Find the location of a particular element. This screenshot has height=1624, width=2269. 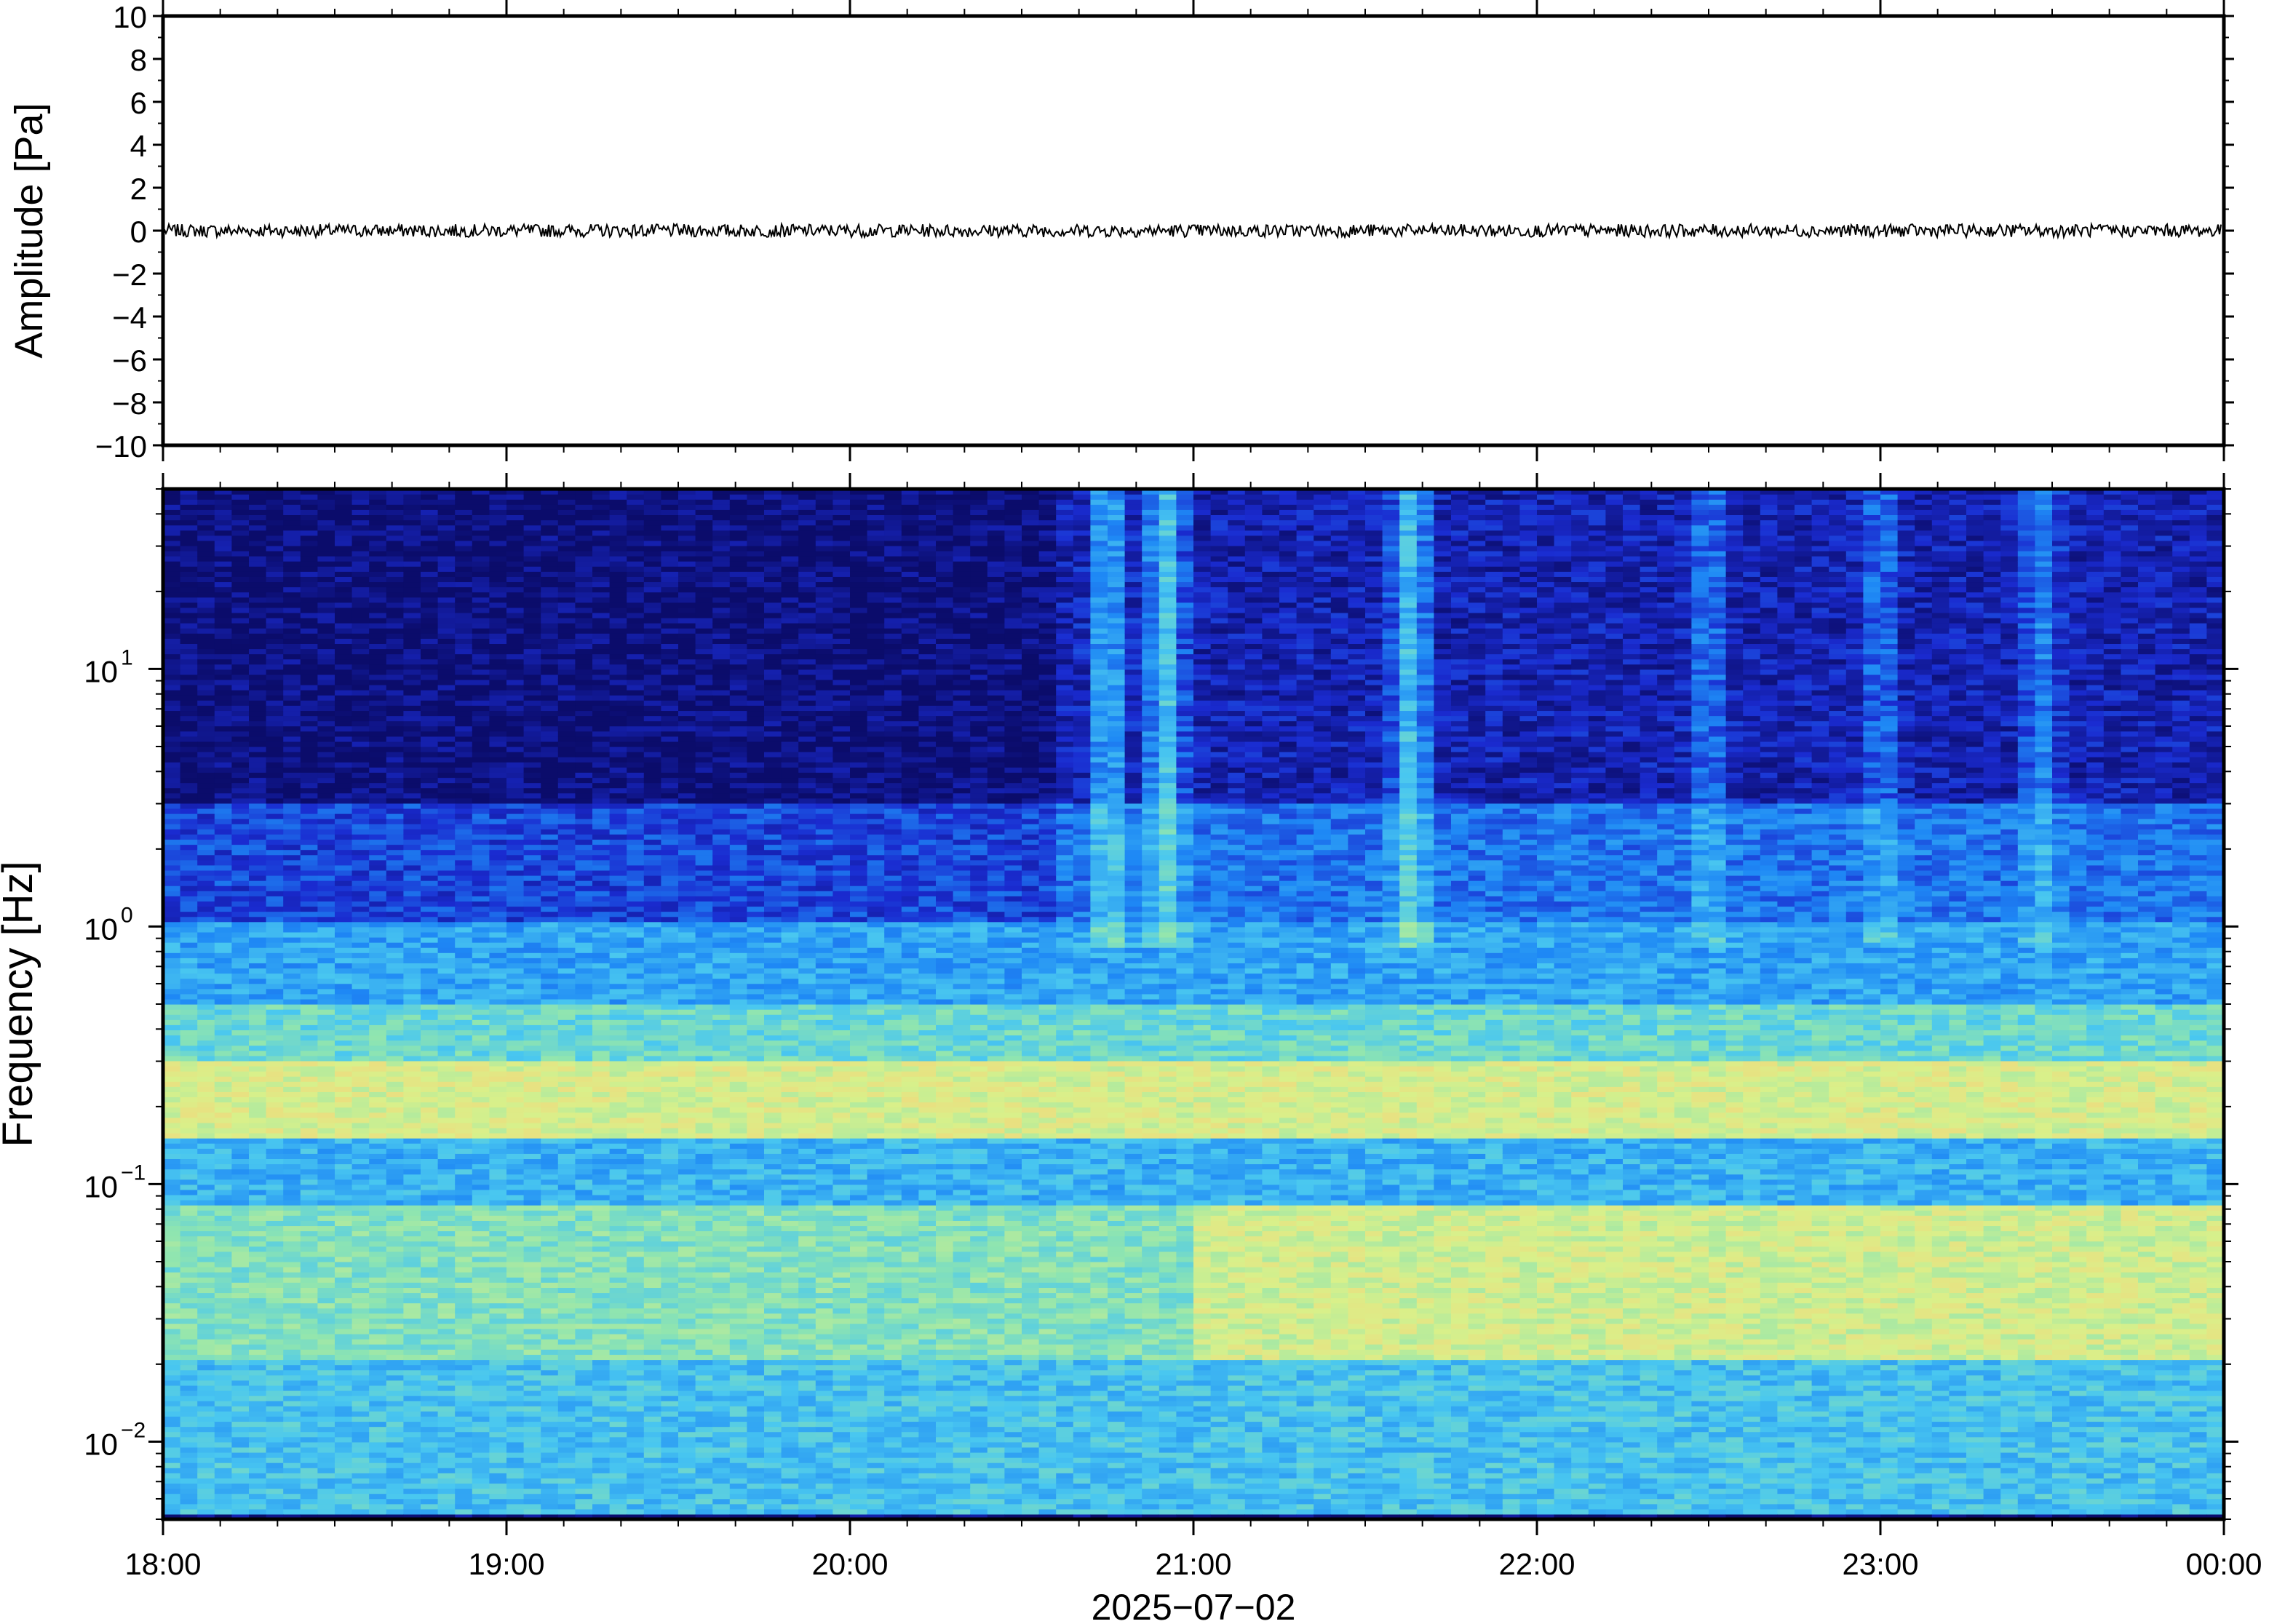

amplitude-y-tick-label: −8 is located at coordinates (130, 403).